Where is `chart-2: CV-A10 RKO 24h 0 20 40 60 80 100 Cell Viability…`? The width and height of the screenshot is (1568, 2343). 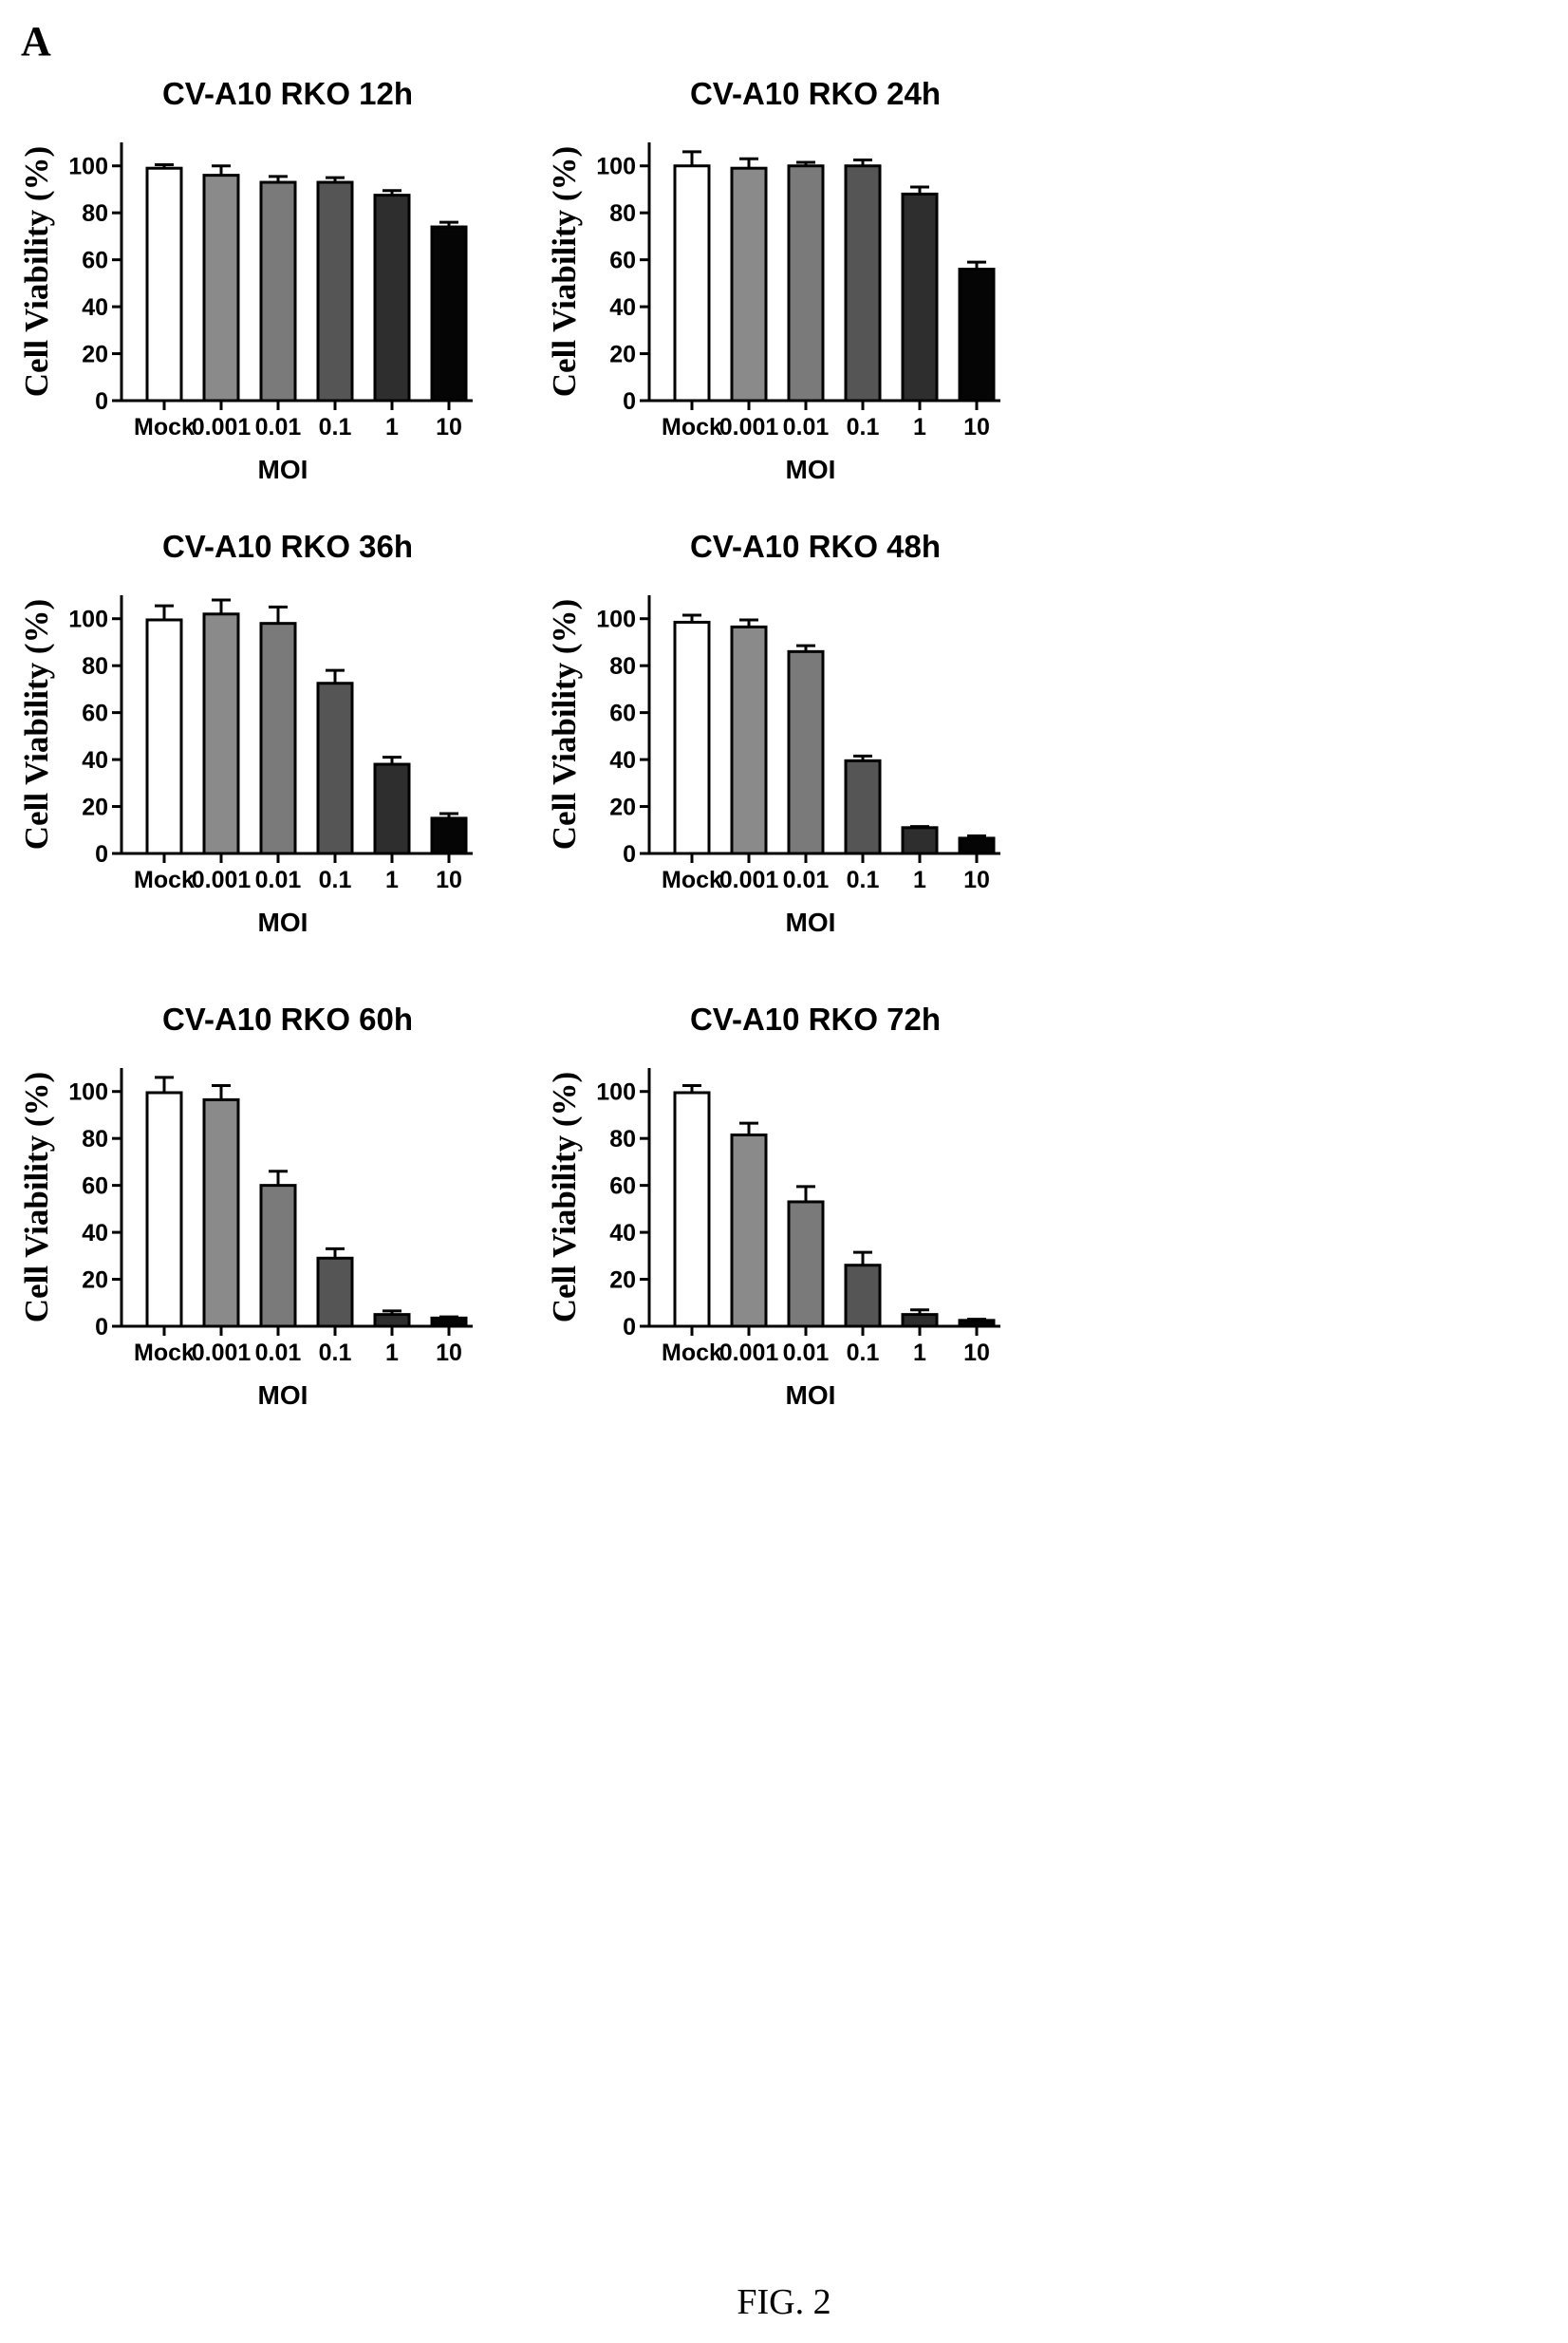 chart-2: CV-A10 RKO 24h 0 20 40 60 80 100 Cell Viability… is located at coordinates (773, 280).